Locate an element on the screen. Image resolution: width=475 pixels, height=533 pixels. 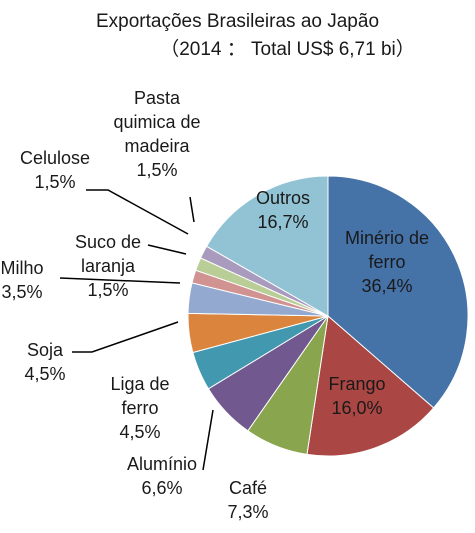
category-label: Celulose is located at coordinates (55, 158).